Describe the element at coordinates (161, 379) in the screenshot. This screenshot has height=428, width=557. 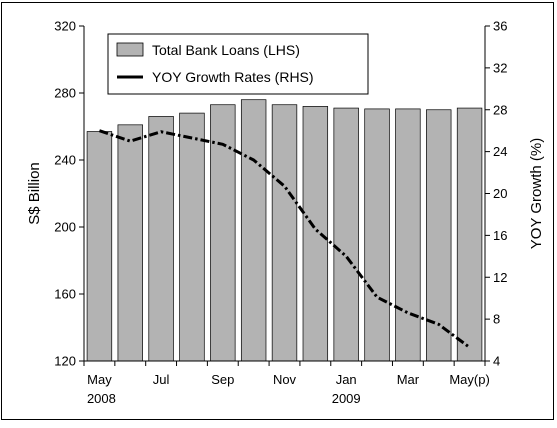
I see `x-tick-label-2: Jul` at that location.